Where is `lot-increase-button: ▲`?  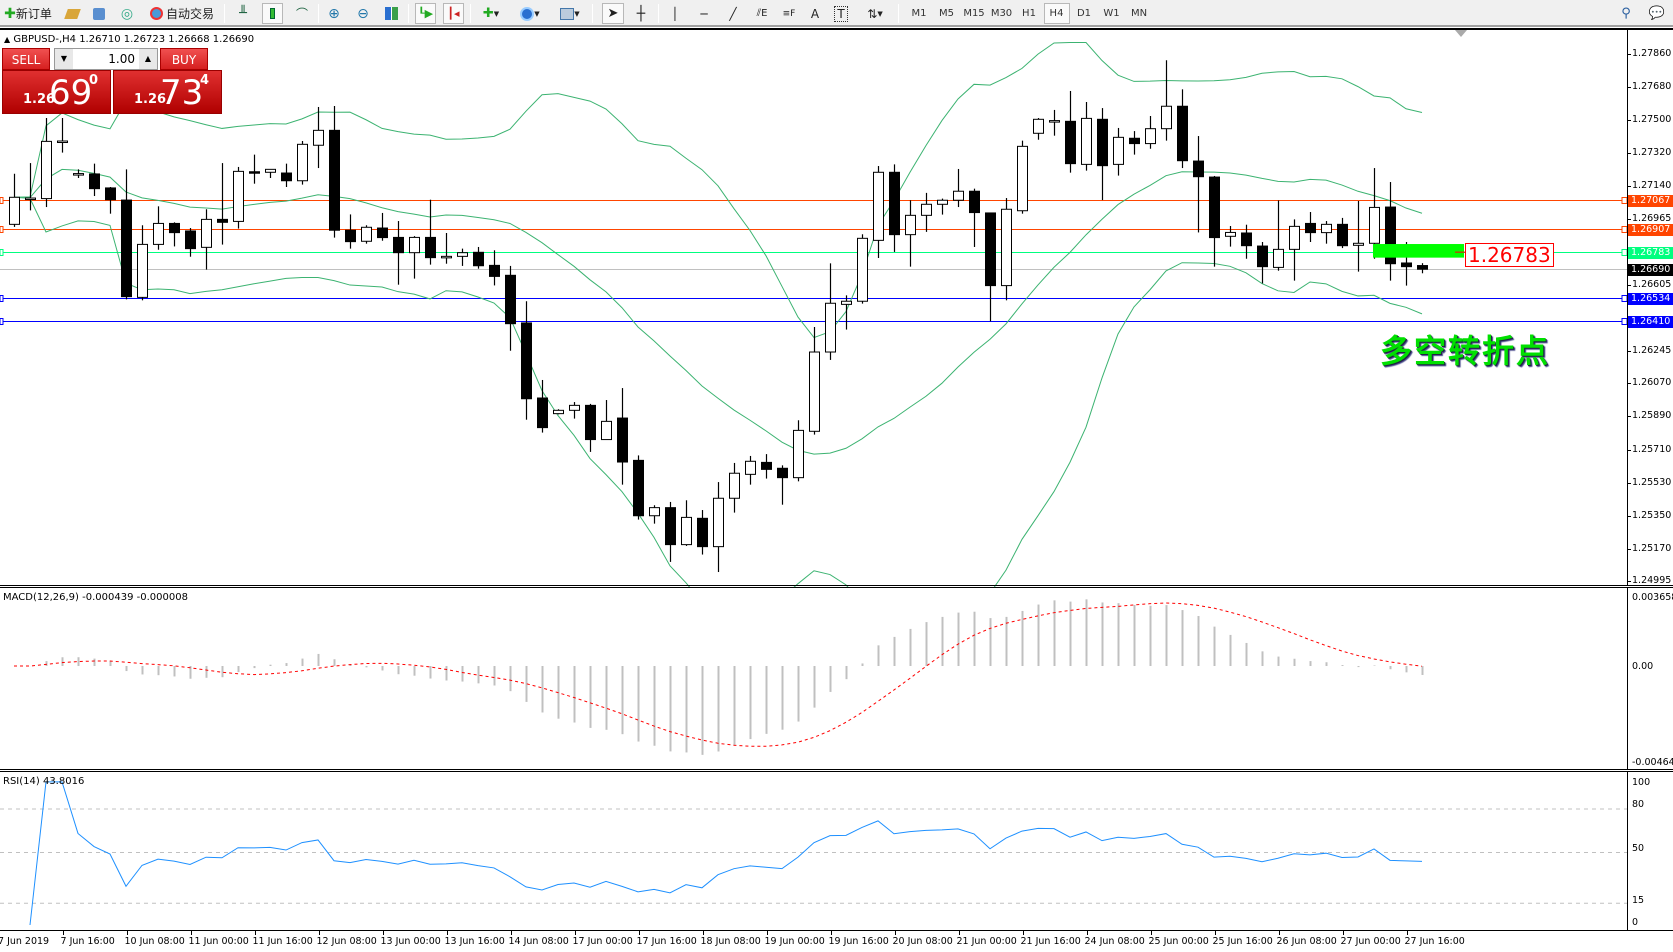 lot-increase-button: ▲ is located at coordinates (148, 59).